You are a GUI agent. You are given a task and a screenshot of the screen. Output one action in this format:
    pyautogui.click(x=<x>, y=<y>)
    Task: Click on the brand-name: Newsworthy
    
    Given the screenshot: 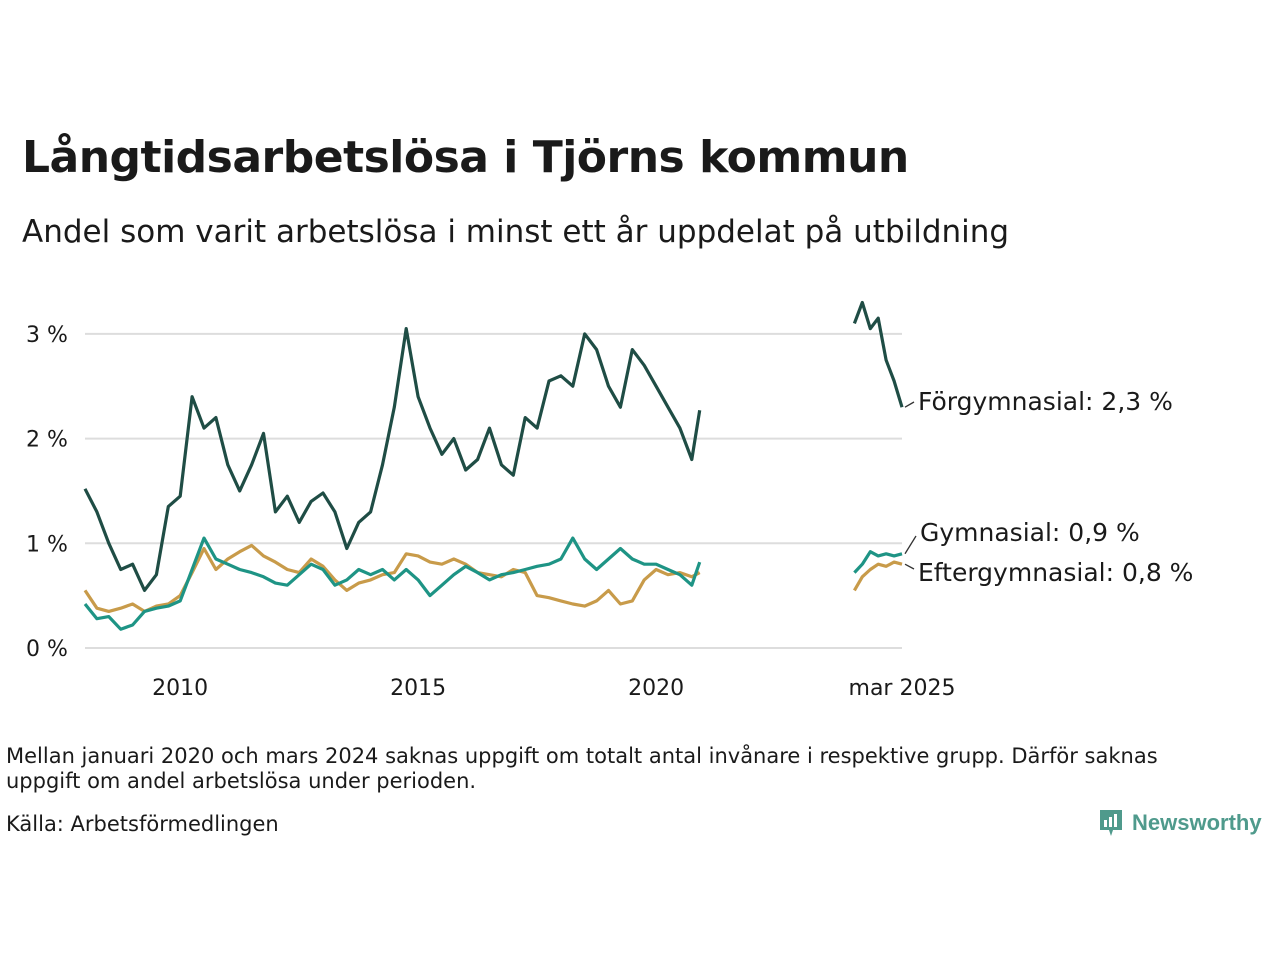 What is the action you would take?
    pyautogui.click(x=1197, y=822)
    